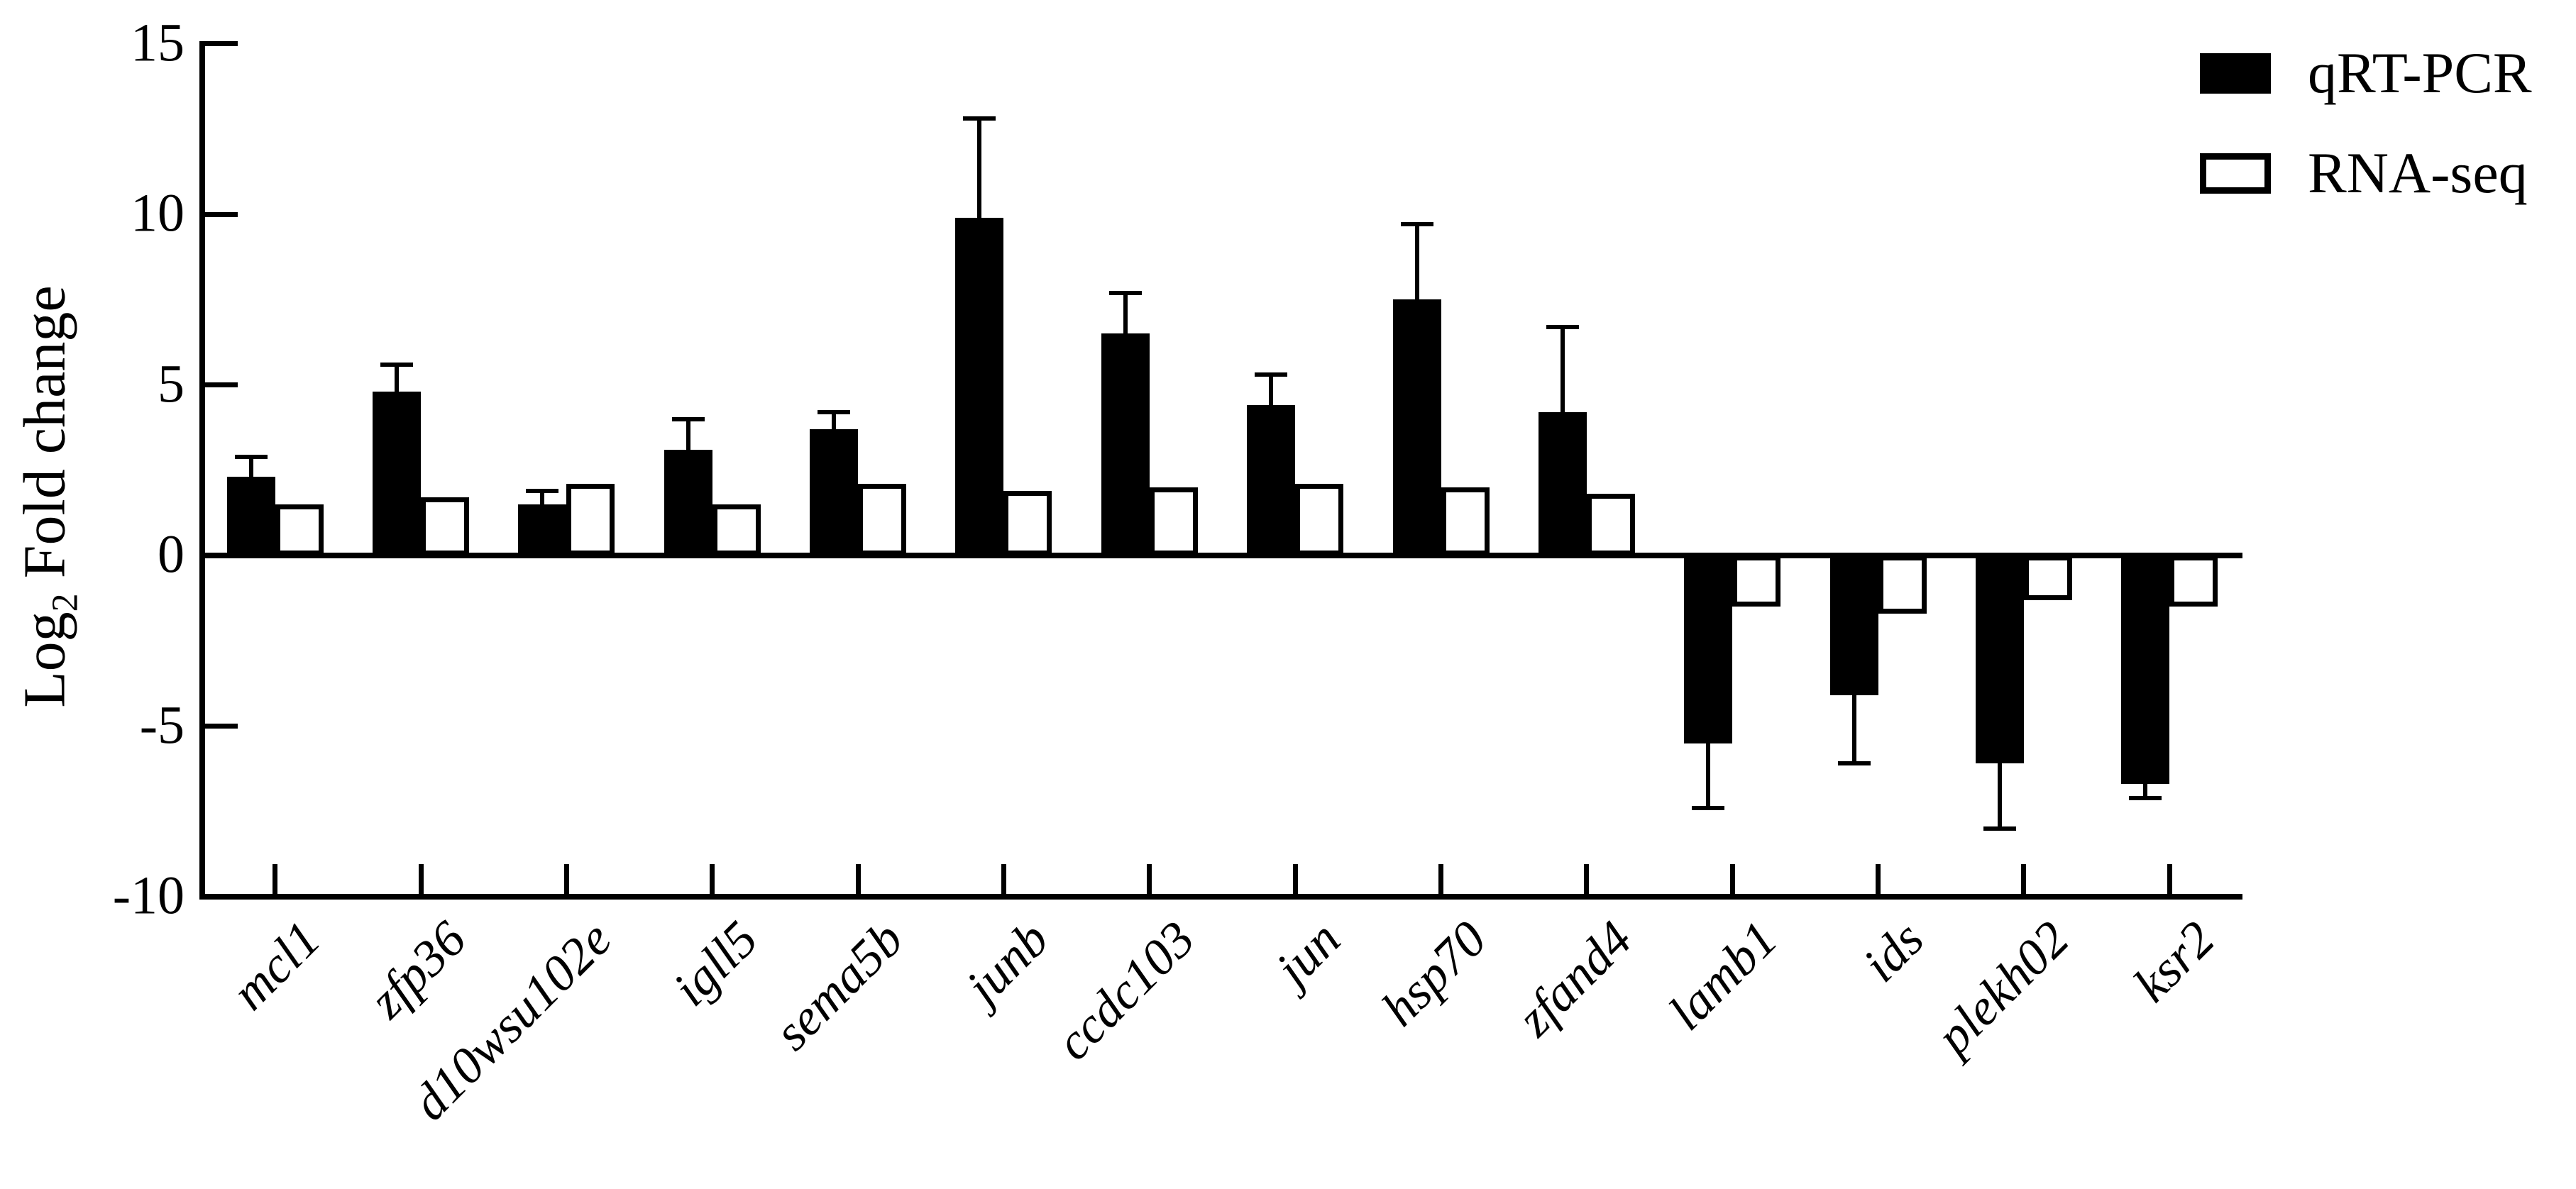  I want to click on bar-qrt-pcr-jun, so click(1271, 480).